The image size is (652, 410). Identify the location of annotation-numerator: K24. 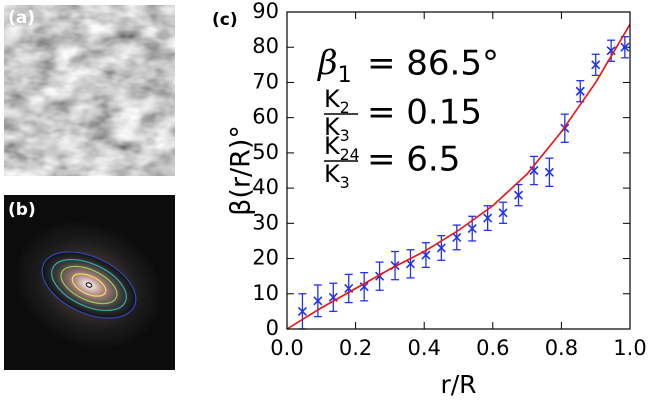
(342, 148).